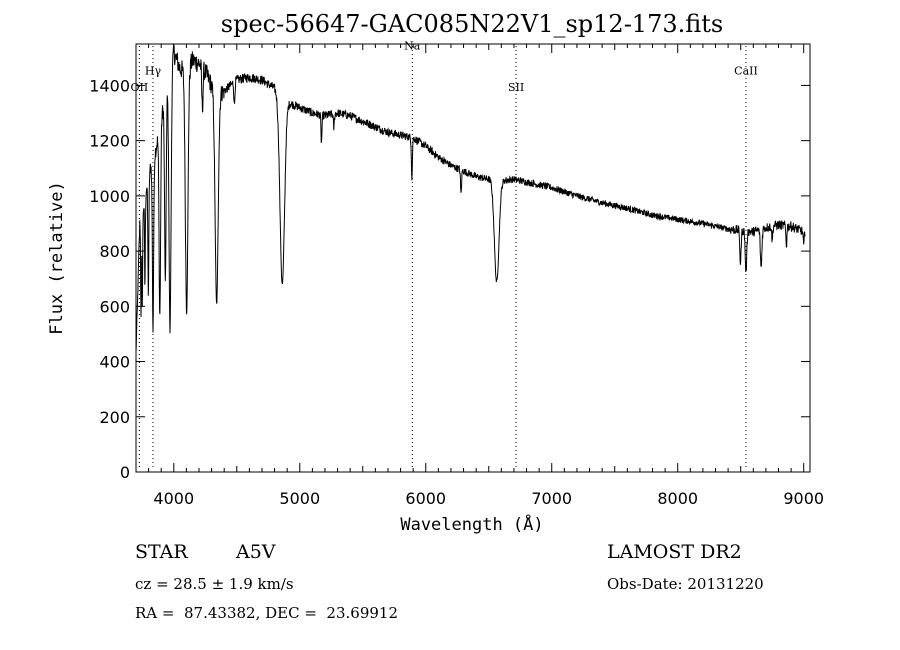 Image resolution: width=900 pixels, height=650 pixels. What do you see at coordinates (256, 552) in the screenshot?
I see `subclass: A5V` at bounding box center [256, 552].